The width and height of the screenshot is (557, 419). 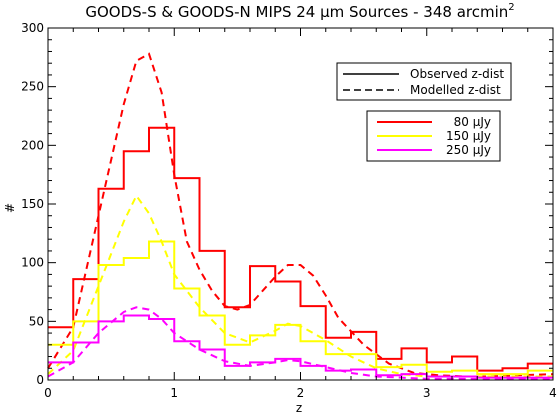 I want to click on x-axis-label: z, so click(x=299, y=408).